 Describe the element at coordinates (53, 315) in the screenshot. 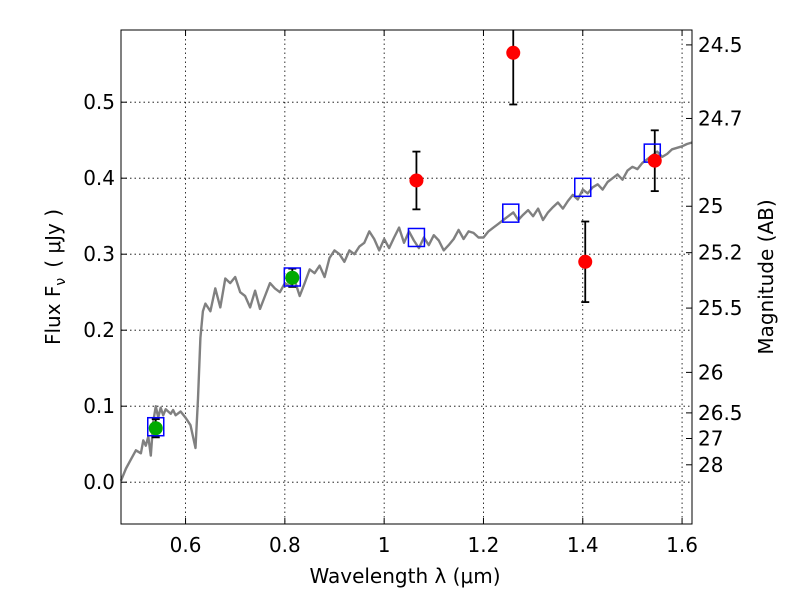

I see `y-axis-label-left-main: Flux F` at that location.